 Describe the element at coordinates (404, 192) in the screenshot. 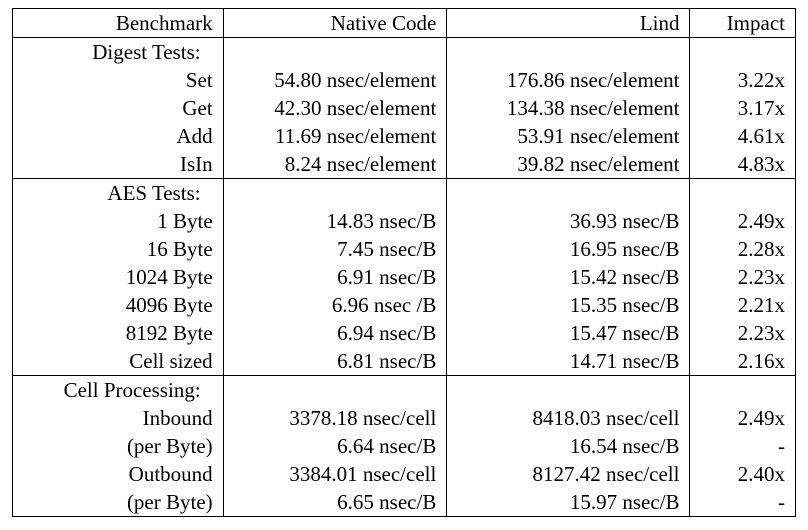

I see `section-title-row: AES Tests:` at that location.